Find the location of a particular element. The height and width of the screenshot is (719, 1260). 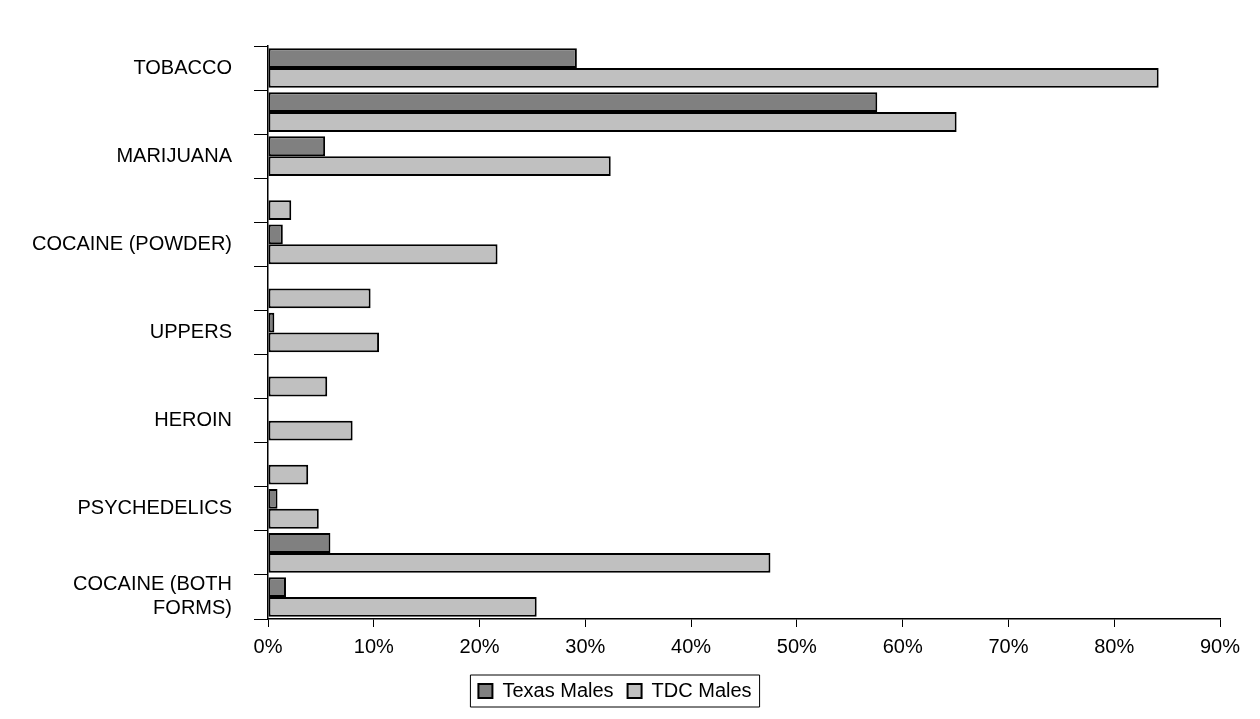

y-tick-label: HEROIN is located at coordinates (193, 419).